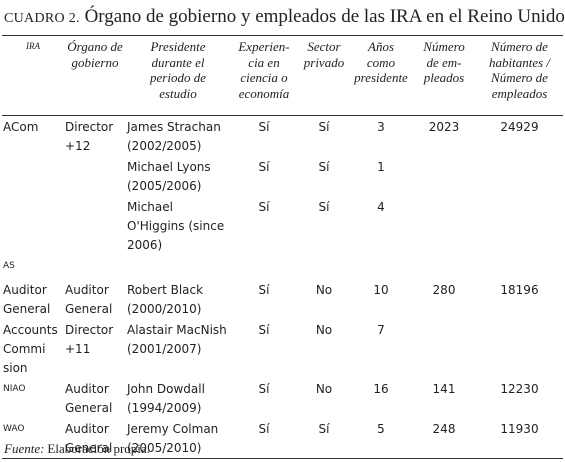 The width and height of the screenshot is (565, 462). I want to click on table-cell: 280, so click(444, 290).